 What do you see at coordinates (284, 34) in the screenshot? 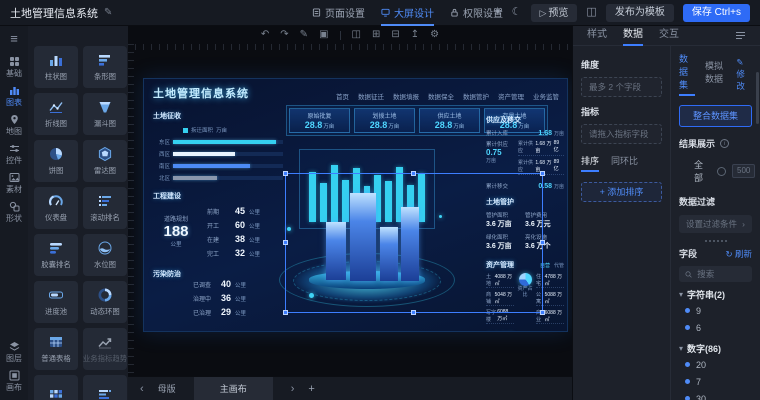
I see `redo-icon: ↷` at bounding box center [284, 34].